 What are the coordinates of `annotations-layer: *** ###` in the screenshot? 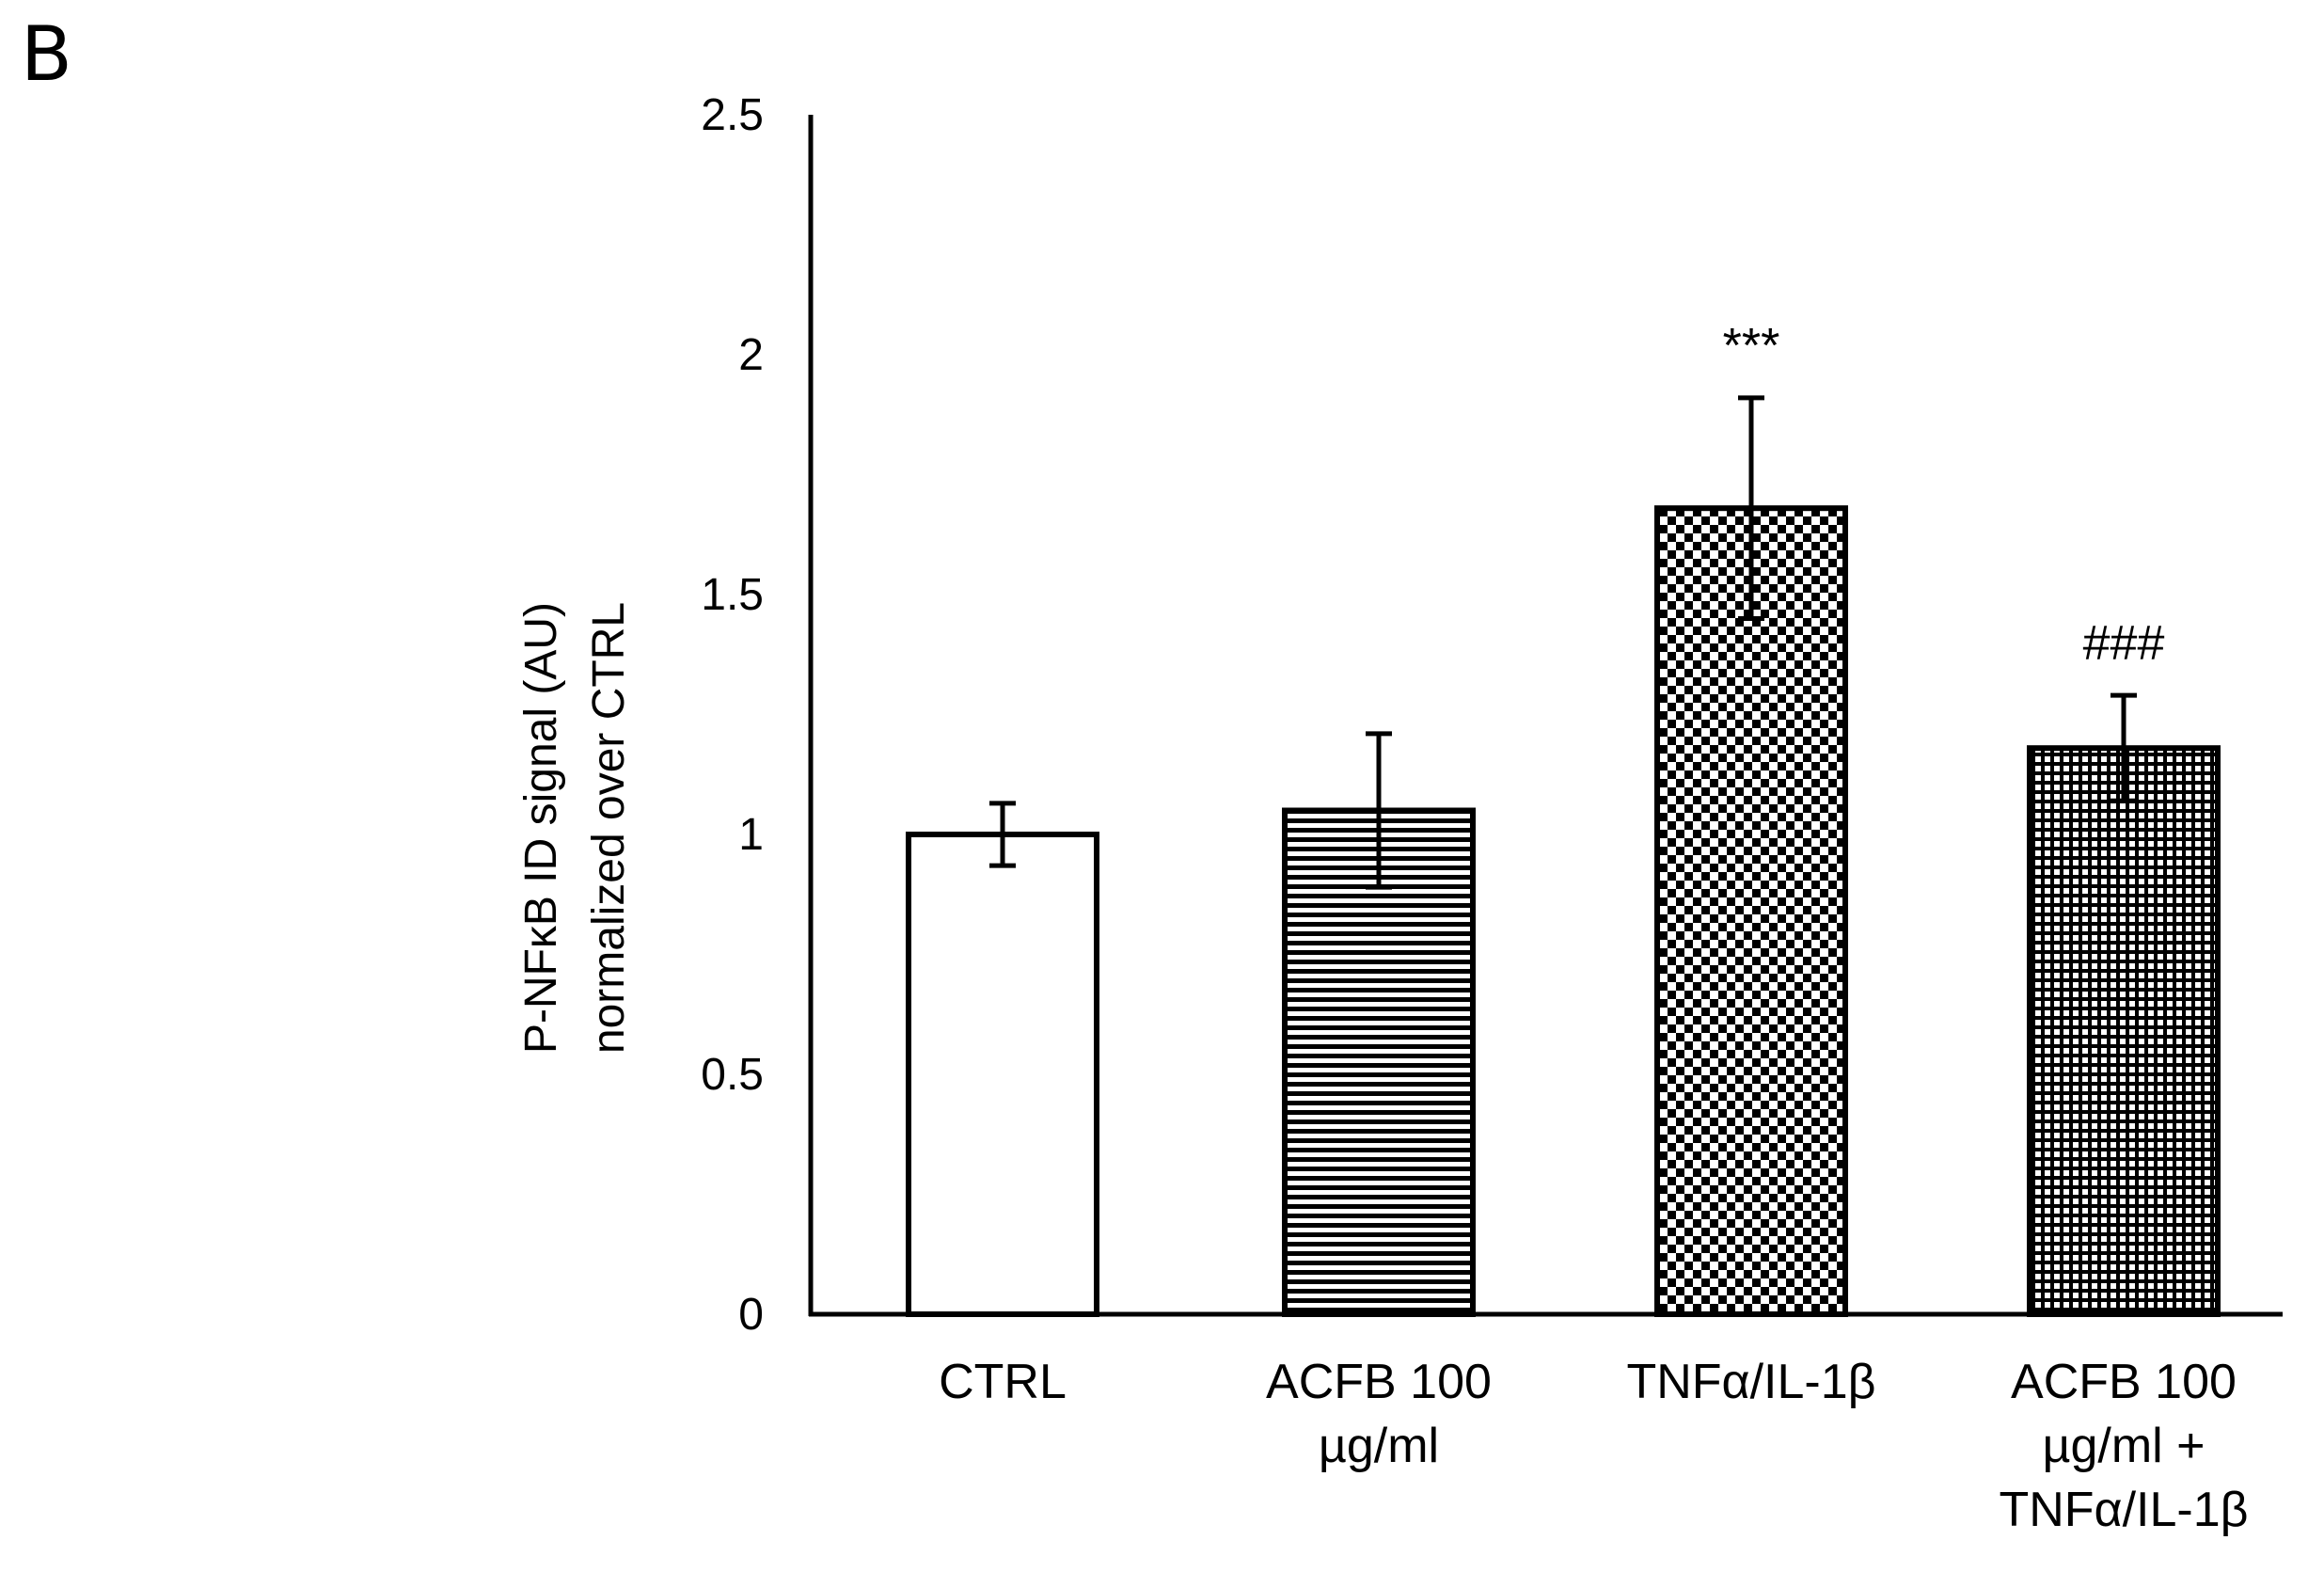 It's located at (1944, 495).